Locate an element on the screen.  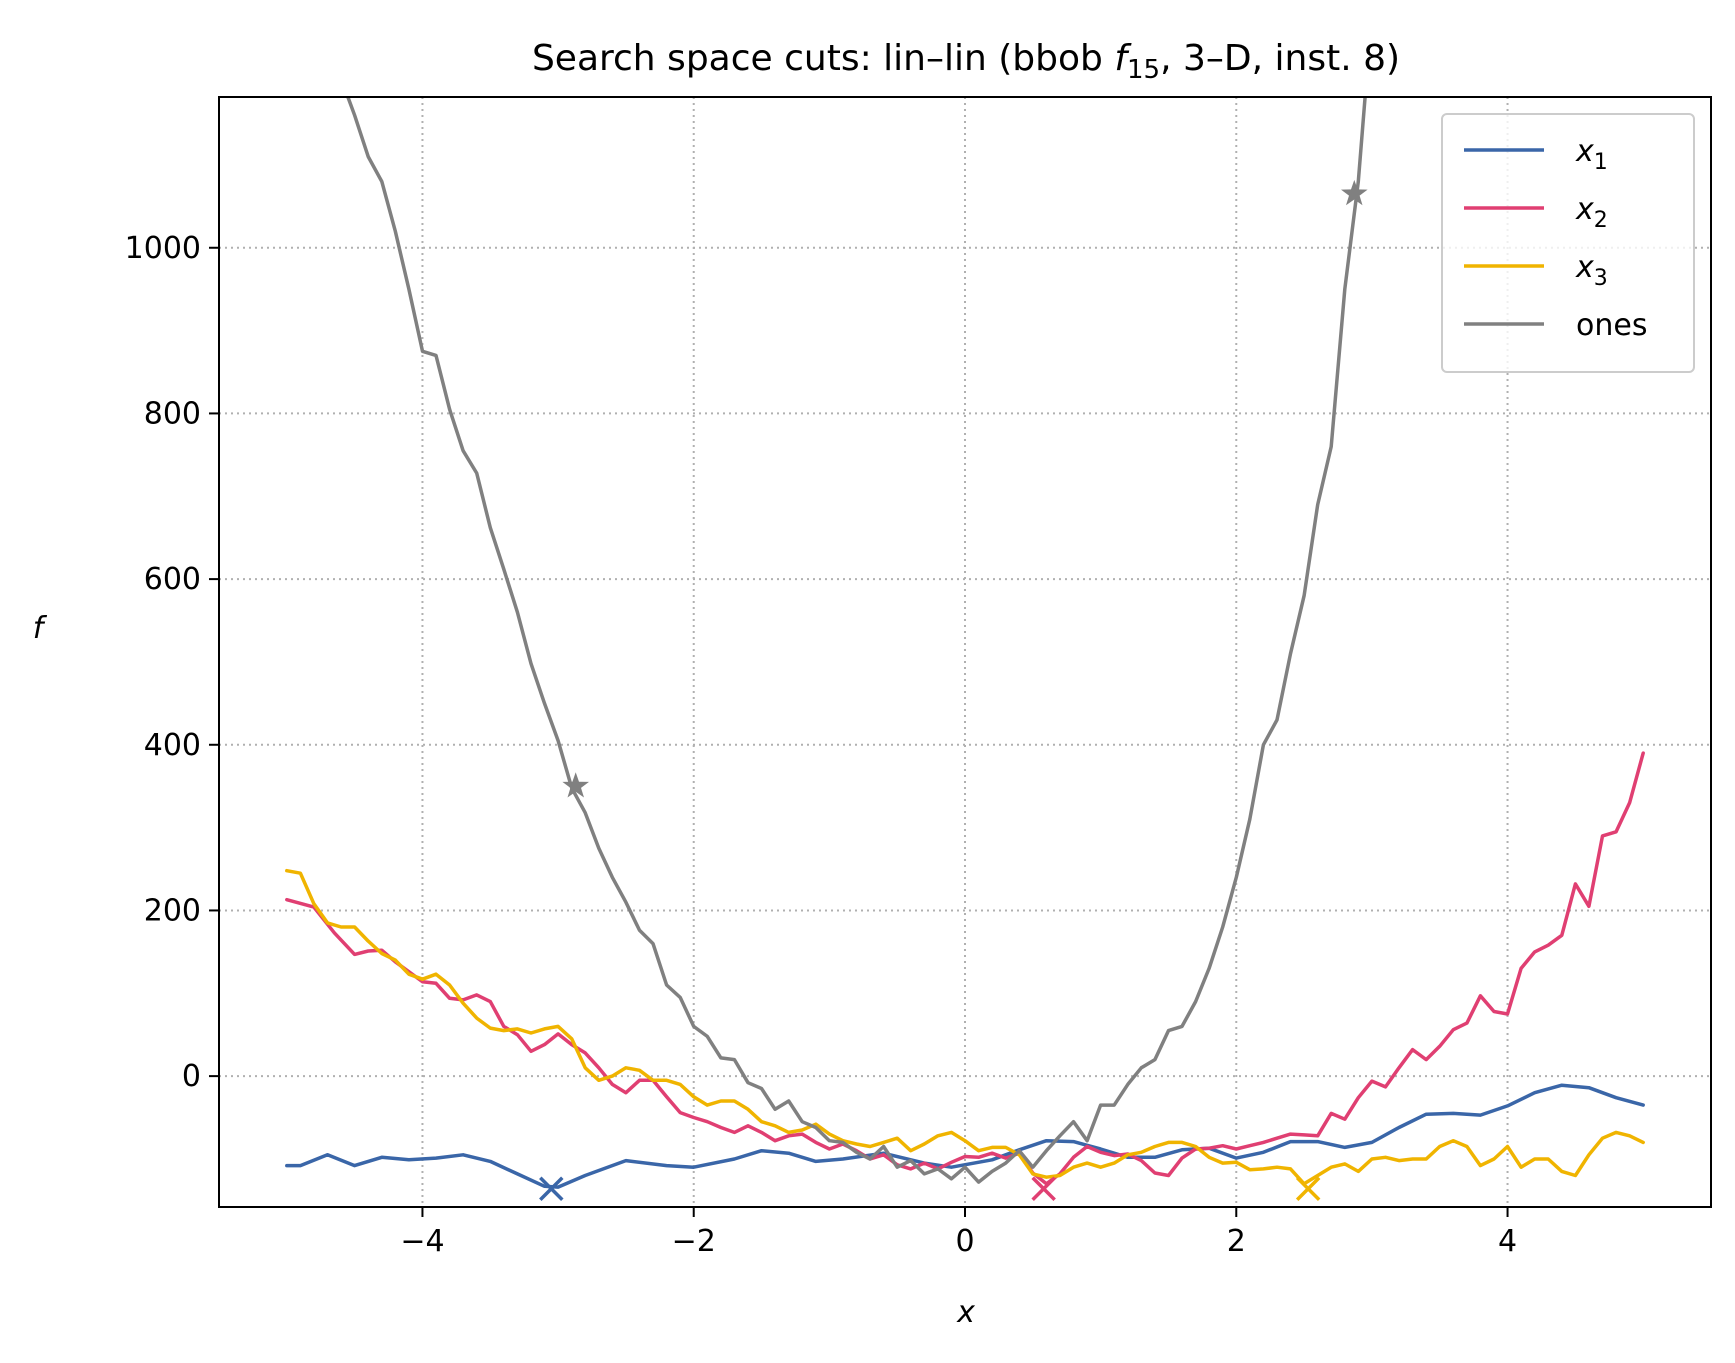
y-tick-label: 400 is located at coordinates (172, 745).